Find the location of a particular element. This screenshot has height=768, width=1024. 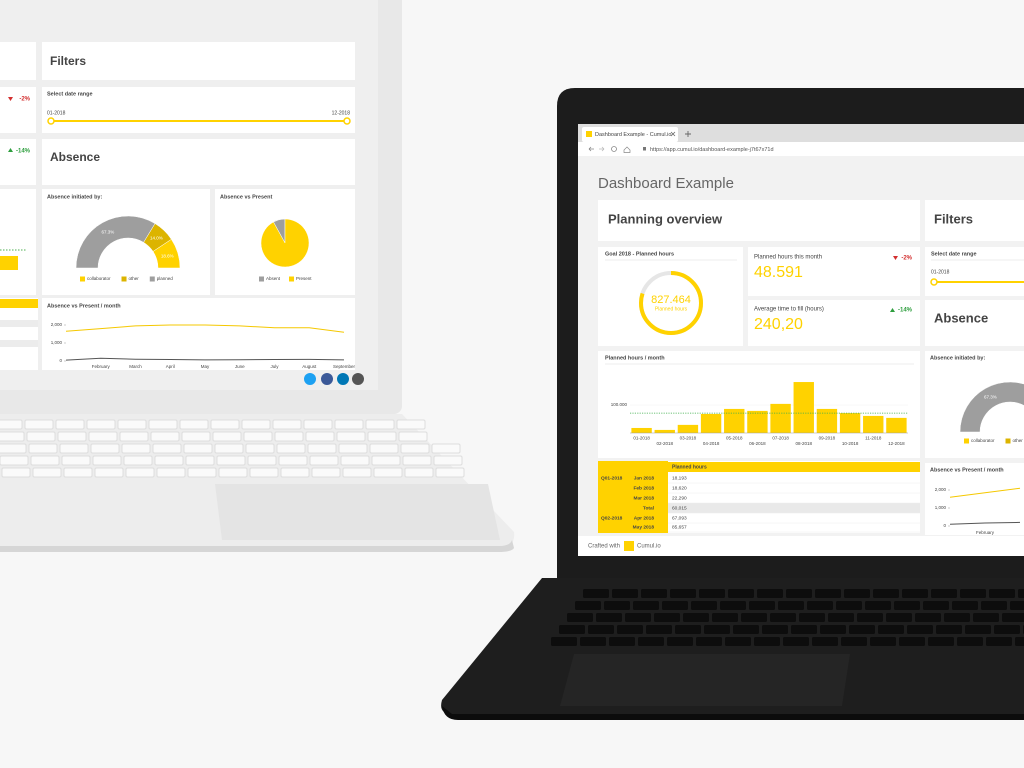

table-cell: Jan 2018 is located at coordinates (644, 478).